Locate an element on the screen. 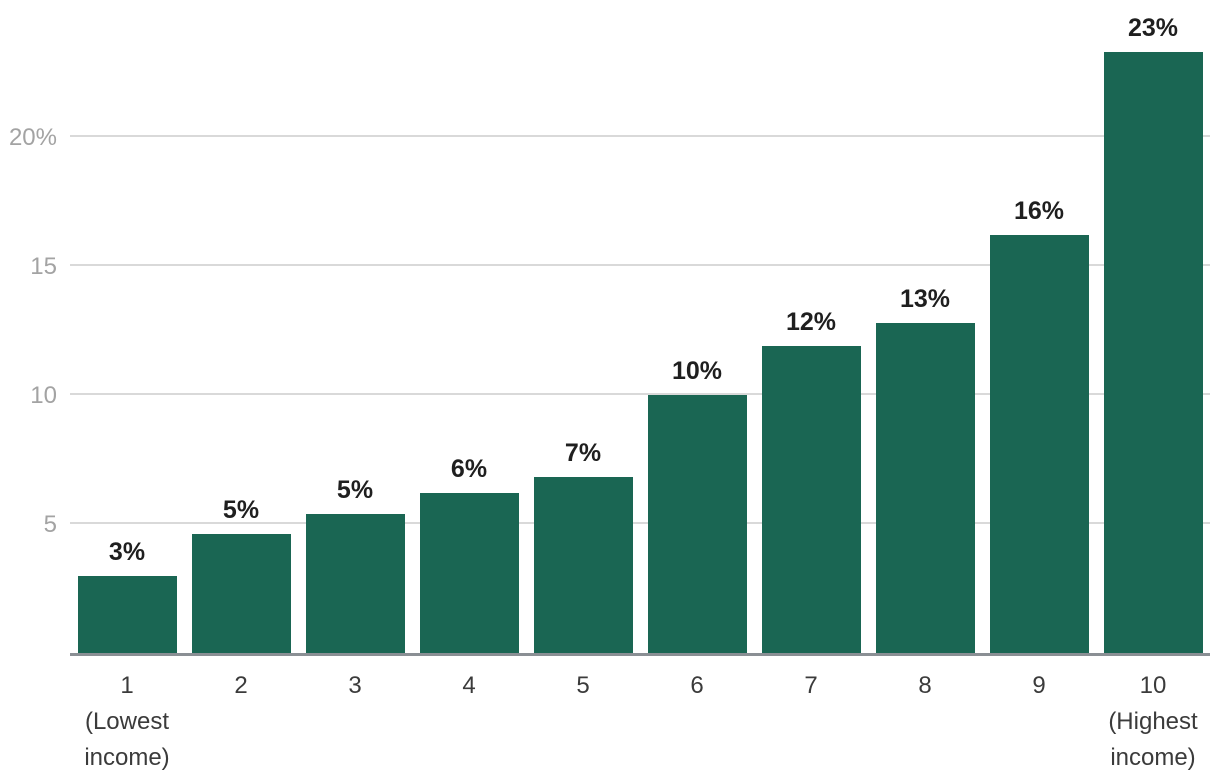  y-tick-label: 20% is located at coordinates (32, 137).